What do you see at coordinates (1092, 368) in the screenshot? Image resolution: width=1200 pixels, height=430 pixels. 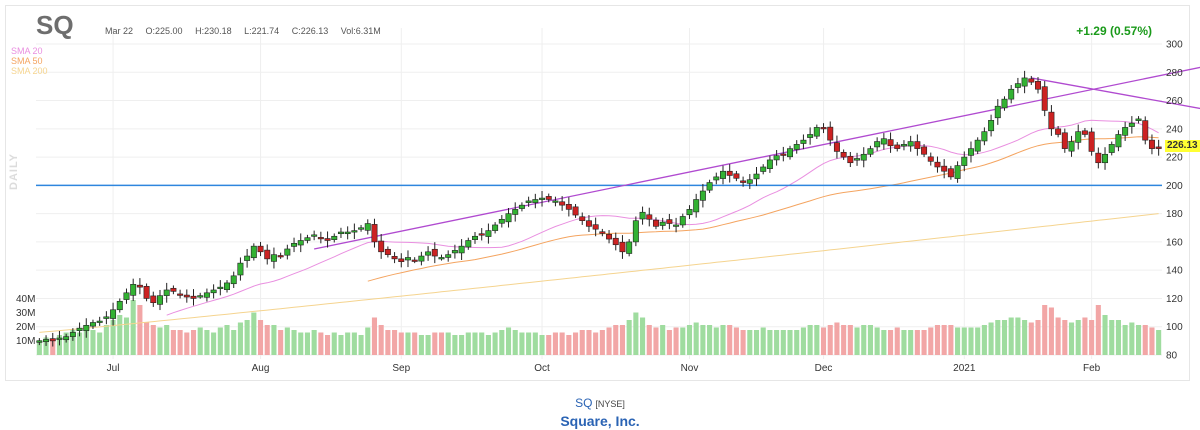 I see `date-tick-label: Feb` at bounding box center [1092, 368].